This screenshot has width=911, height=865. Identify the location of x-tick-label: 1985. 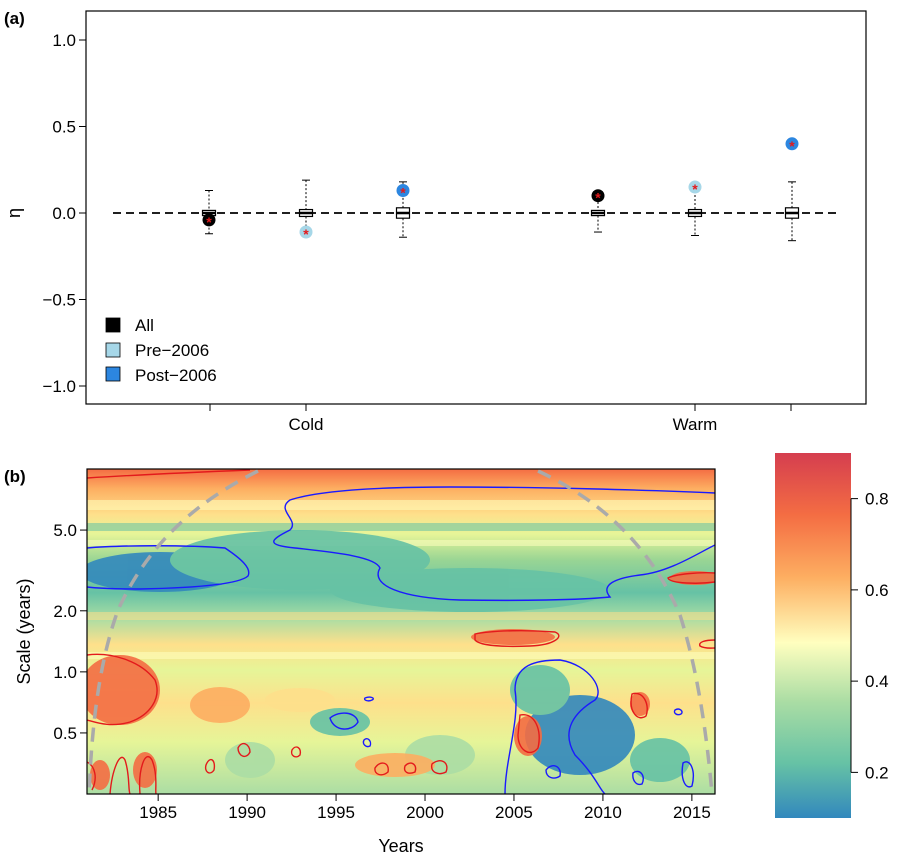
(158, 812).